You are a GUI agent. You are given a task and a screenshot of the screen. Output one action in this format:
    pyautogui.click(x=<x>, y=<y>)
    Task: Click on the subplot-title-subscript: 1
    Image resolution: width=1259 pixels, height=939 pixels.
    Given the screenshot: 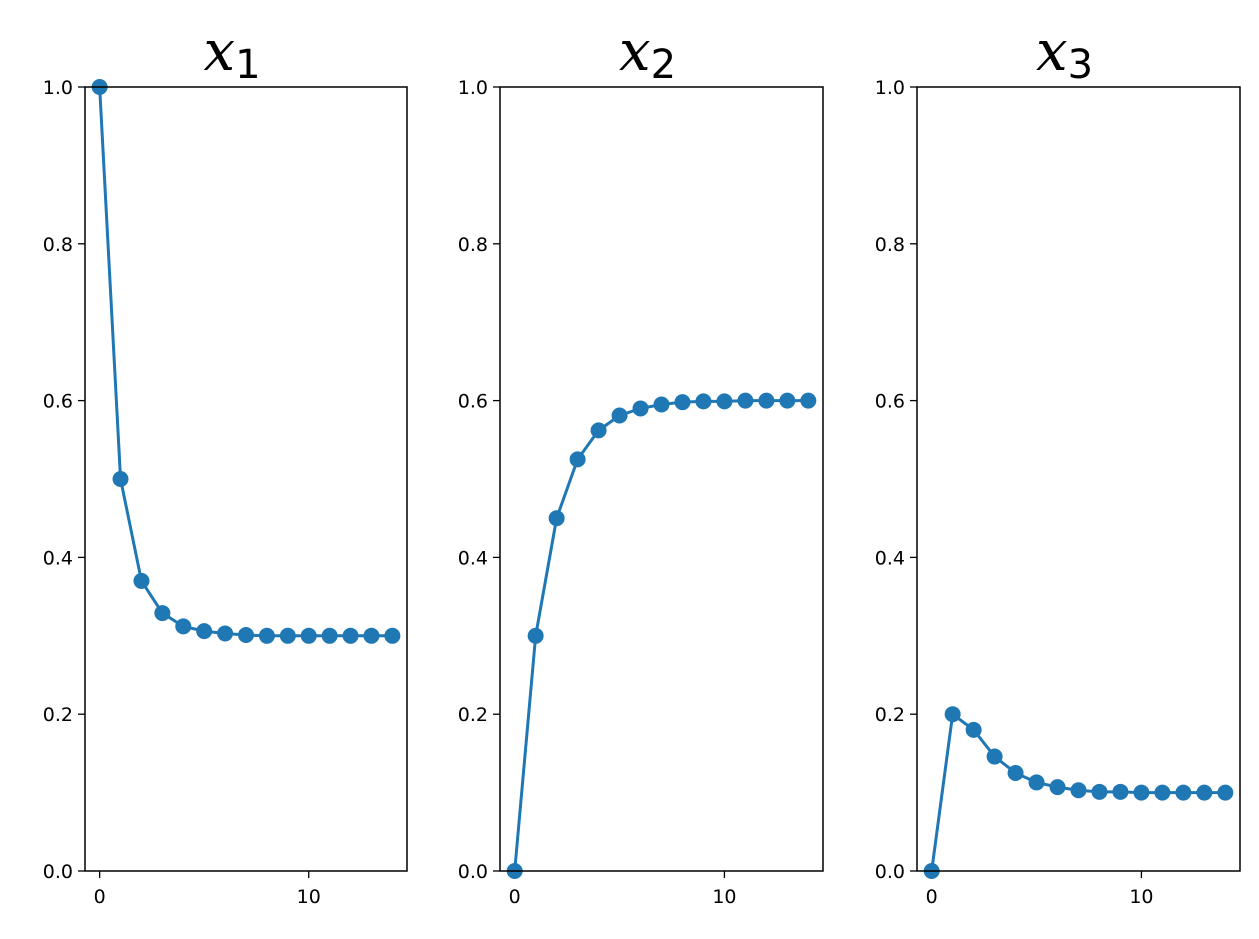 What is the action you would take?
    pyautogui.click(x=247, y=65)
    